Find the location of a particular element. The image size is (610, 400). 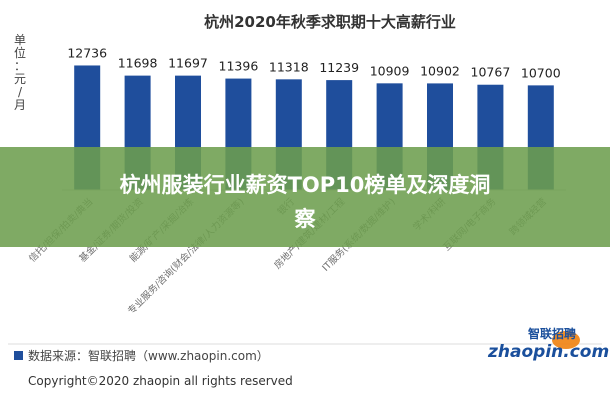

value-label-4: 11396 is located at coordinates (239, 66).